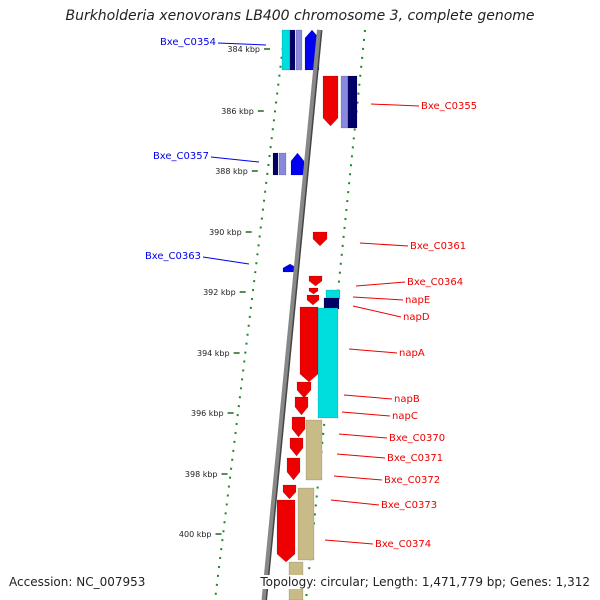 Image resolution: width=600 pixels, height=600 pixels. Describe the element at coordinates (435, 282) in the screenshot. I see `gene-label-Bxe_C0364: Bxe_C0364` at that location.